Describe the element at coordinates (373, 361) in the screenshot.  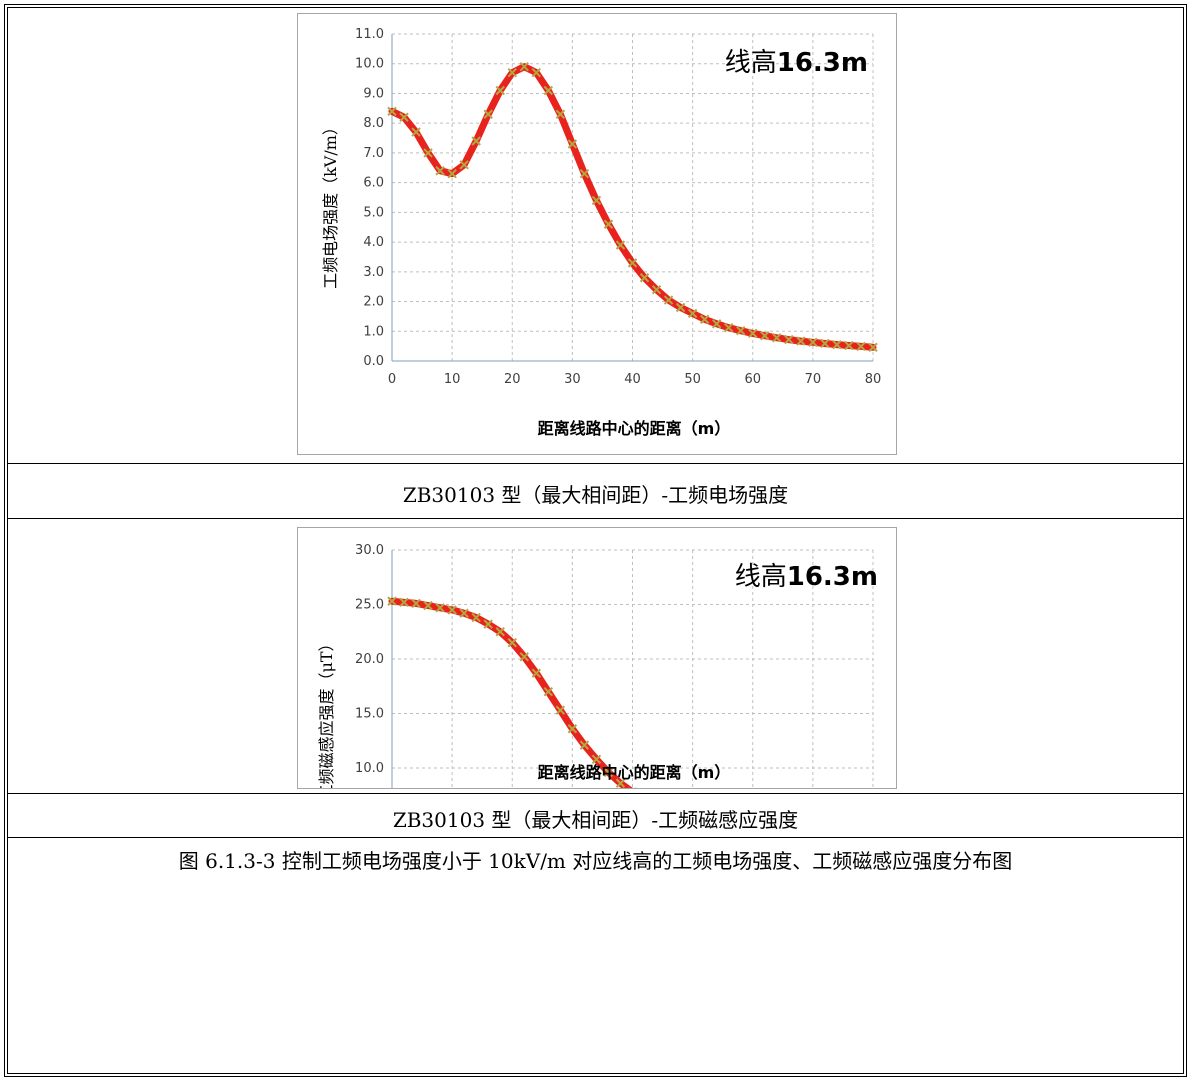
I see `chart1-y-tick-label: 0.0` at that location.